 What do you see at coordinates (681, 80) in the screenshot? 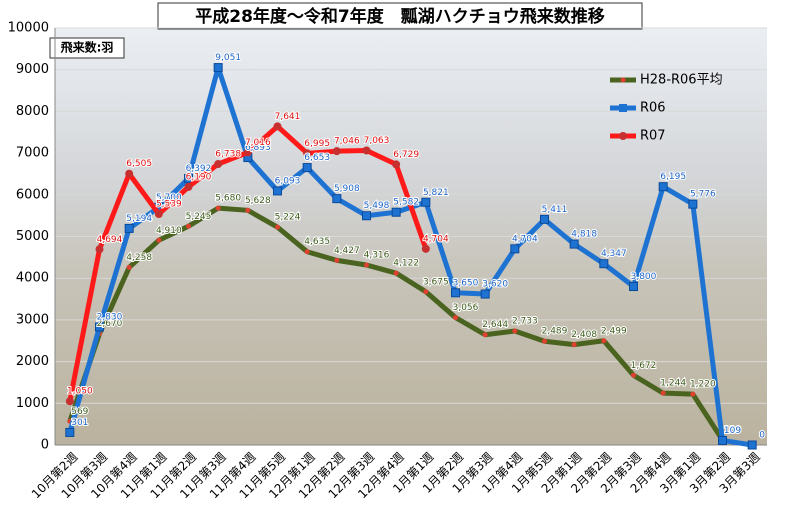
I see `legend-label: H28-R06平均` at bounding box center [681, 80].